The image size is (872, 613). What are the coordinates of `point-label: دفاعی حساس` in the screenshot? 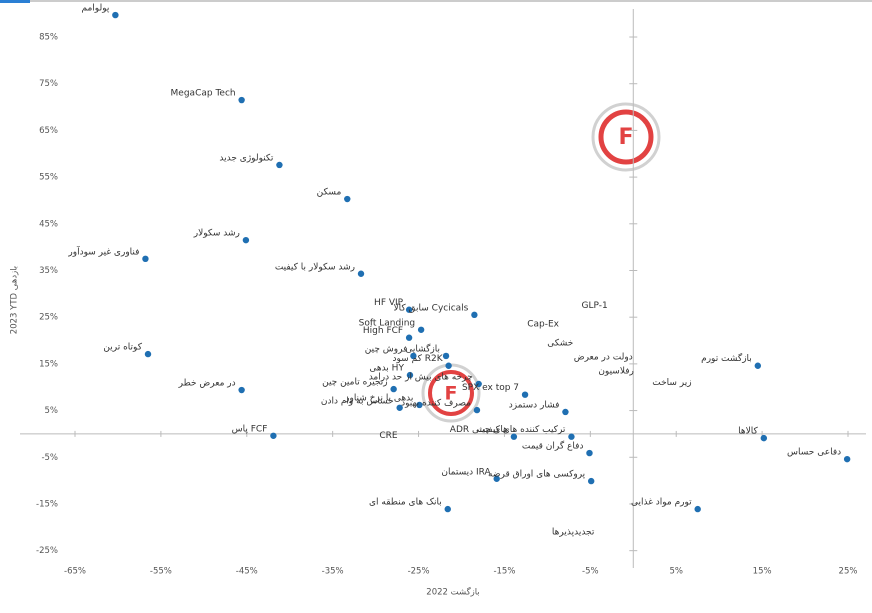 It's located at (814, 453).